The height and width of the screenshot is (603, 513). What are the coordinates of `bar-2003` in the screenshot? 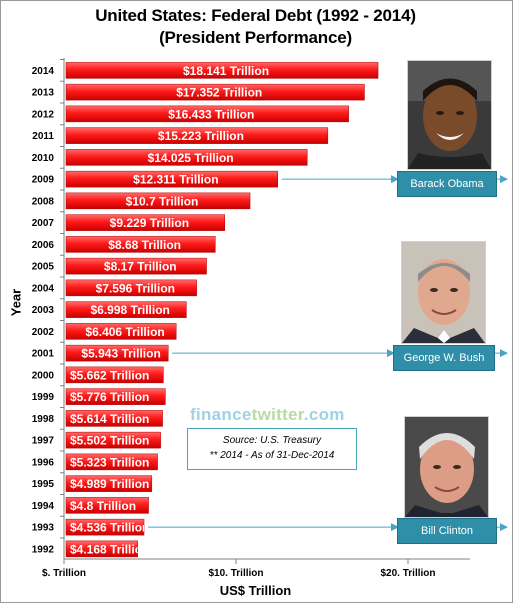 It's located at (126, 309).